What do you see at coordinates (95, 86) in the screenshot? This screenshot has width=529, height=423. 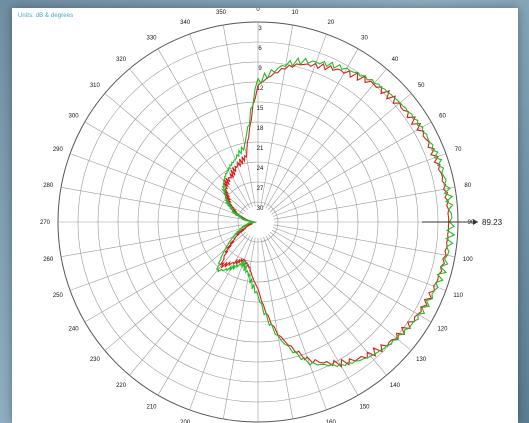 I see `angle-tick-label: 310` at bounding box center [95, 86].